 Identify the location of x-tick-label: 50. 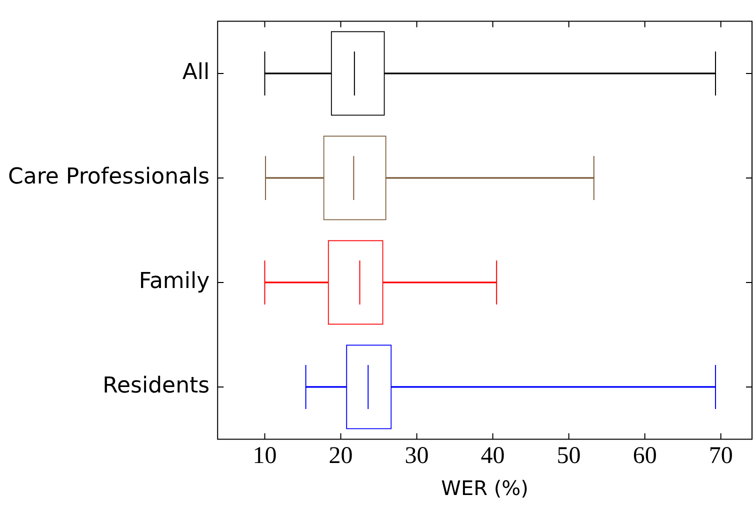
(568, 455).